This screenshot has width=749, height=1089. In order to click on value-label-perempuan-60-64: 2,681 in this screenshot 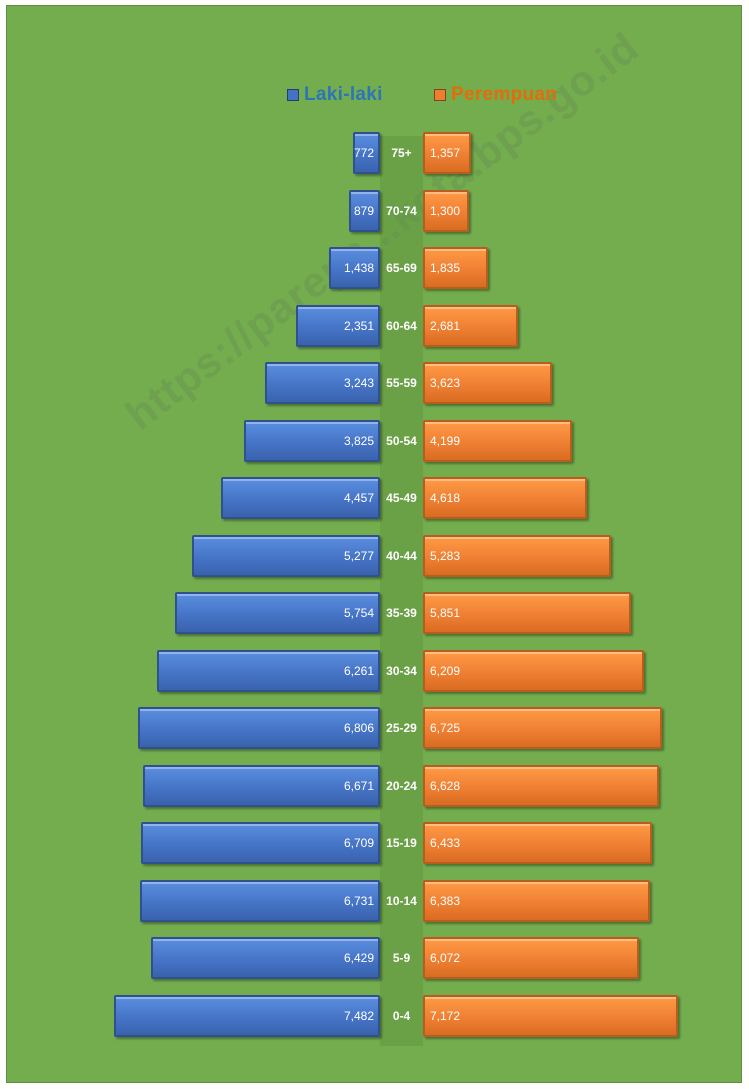, I will do `click(445, 325)`.